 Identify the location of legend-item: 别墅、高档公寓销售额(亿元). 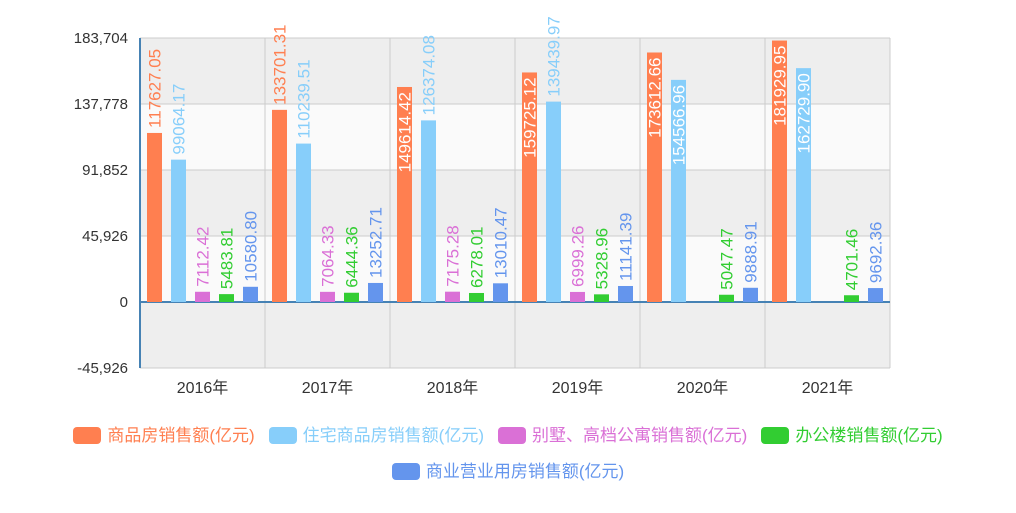
(622, 436).